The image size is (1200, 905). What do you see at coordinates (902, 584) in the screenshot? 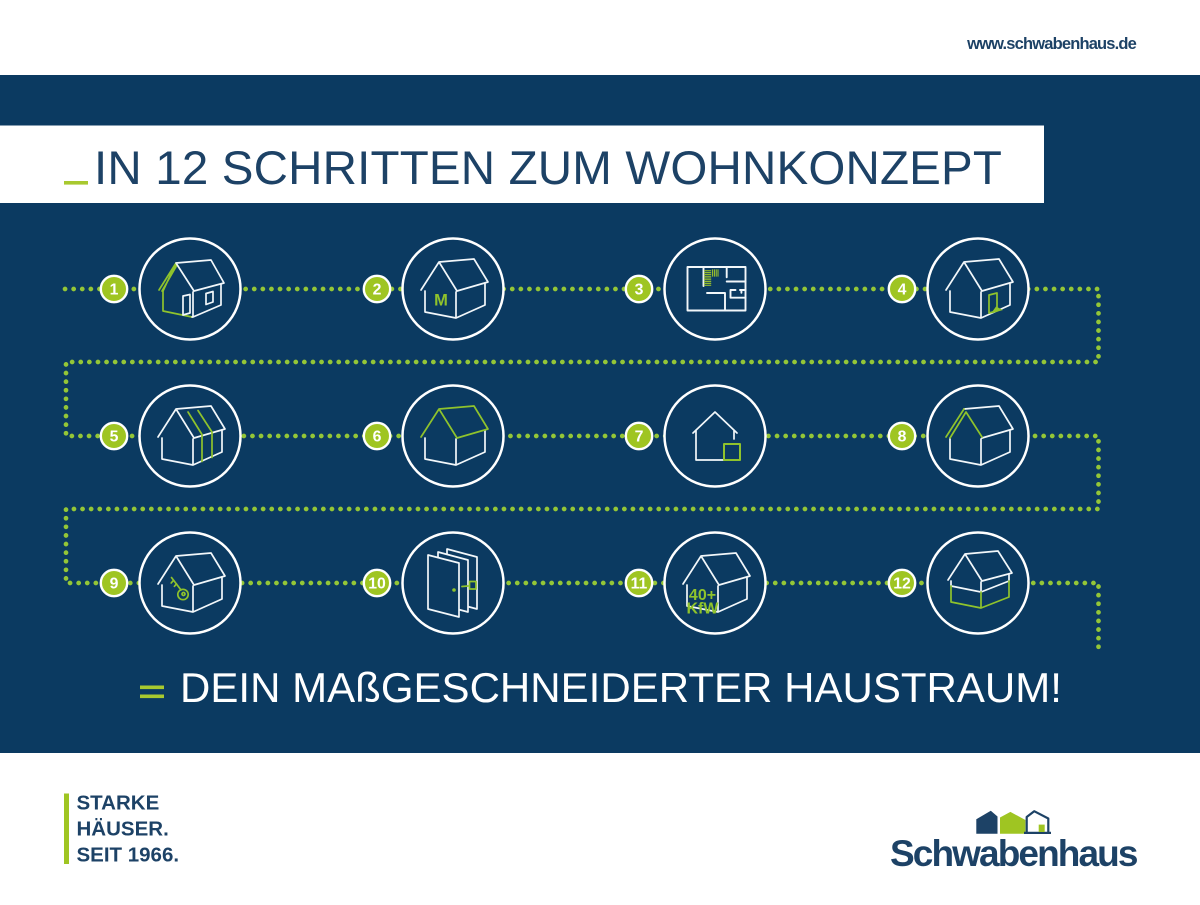
I see `svg-text: 12` at bounding box center [902, 584].